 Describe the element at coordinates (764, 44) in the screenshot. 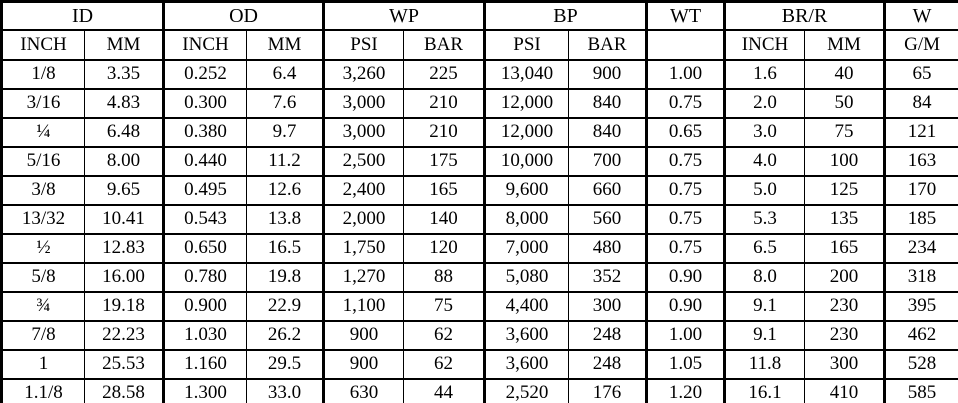

I see `subheader-brr-inch: INCH` at that location.